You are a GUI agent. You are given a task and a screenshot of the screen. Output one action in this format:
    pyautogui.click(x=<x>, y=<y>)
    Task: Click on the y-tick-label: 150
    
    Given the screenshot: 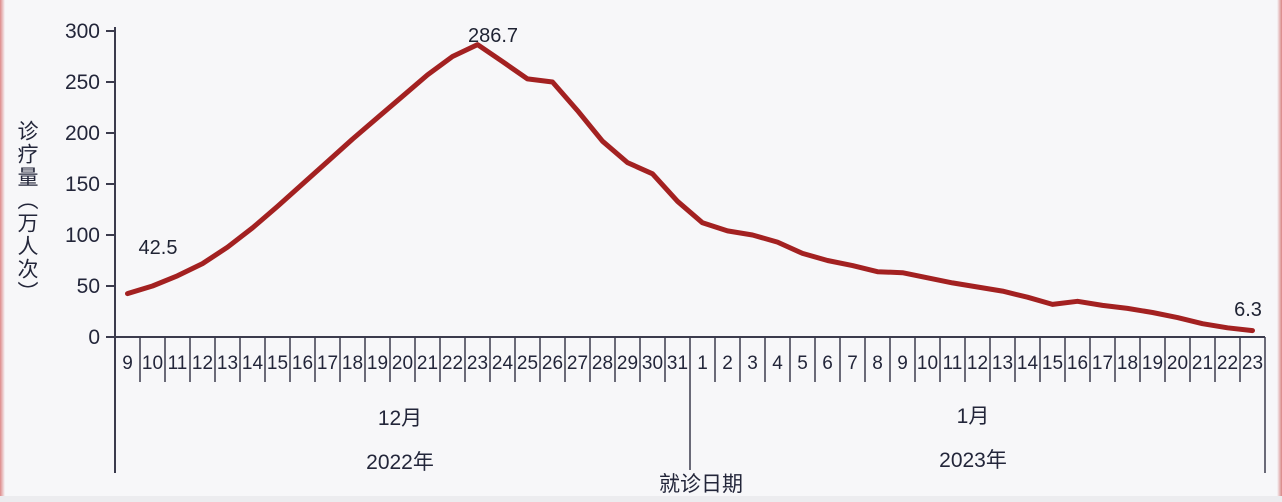 What is the action you would take?
    pyautogui.click(x=82, y=184)
    